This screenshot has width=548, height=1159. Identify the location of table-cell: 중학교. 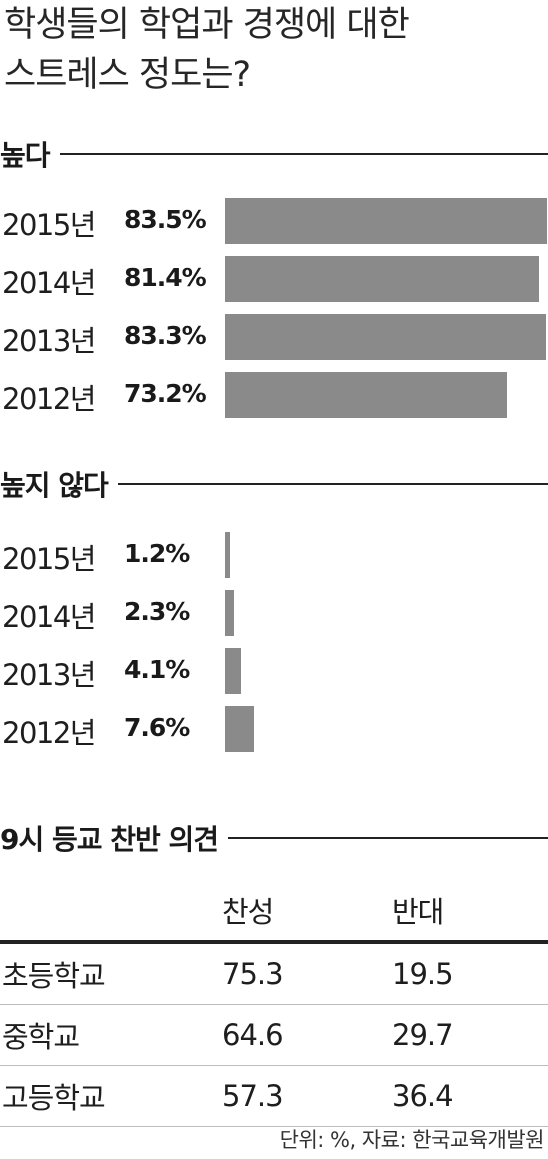
(110, 1035).